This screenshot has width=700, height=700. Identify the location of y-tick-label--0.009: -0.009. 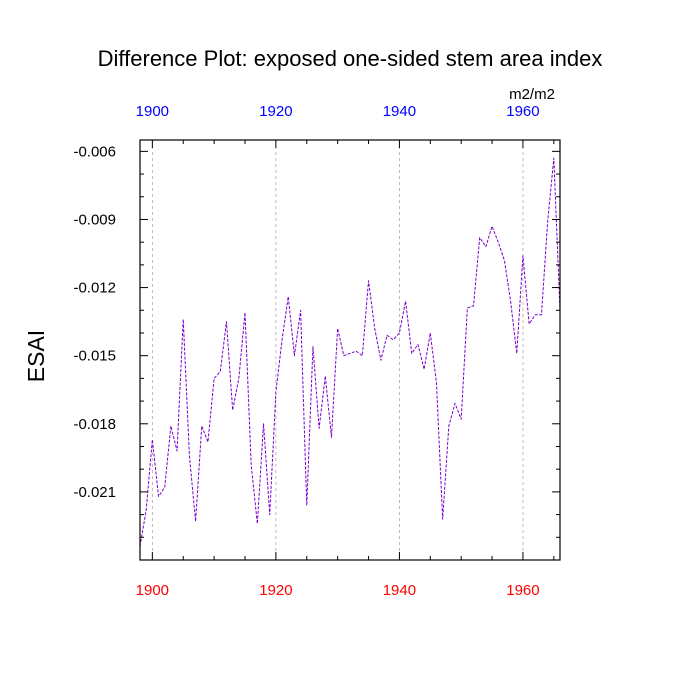
(94, 219).